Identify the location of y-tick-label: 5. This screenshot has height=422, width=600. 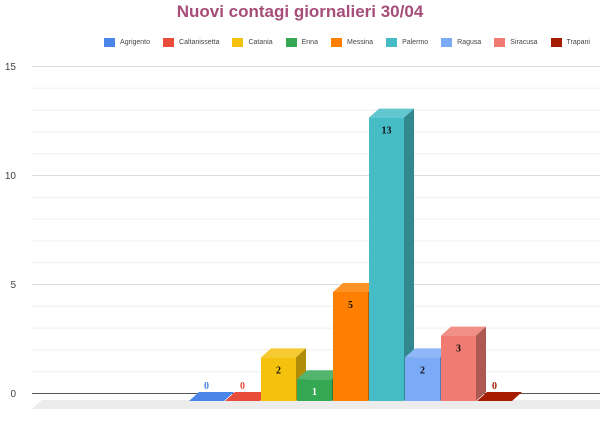
(13, 285).